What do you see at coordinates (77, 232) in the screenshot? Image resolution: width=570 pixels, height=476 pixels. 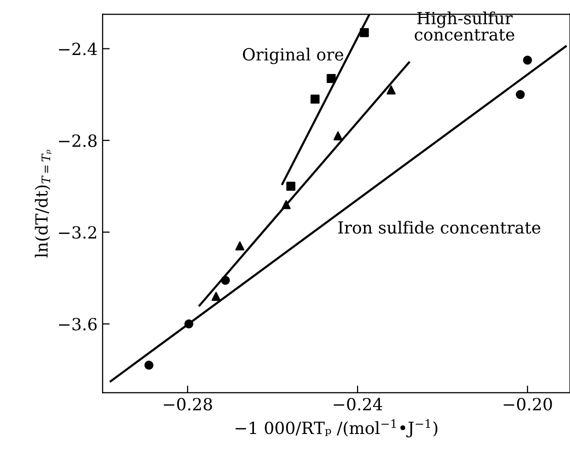 I see `y-tick-label: −3.2` at bounding box center [77, 232].